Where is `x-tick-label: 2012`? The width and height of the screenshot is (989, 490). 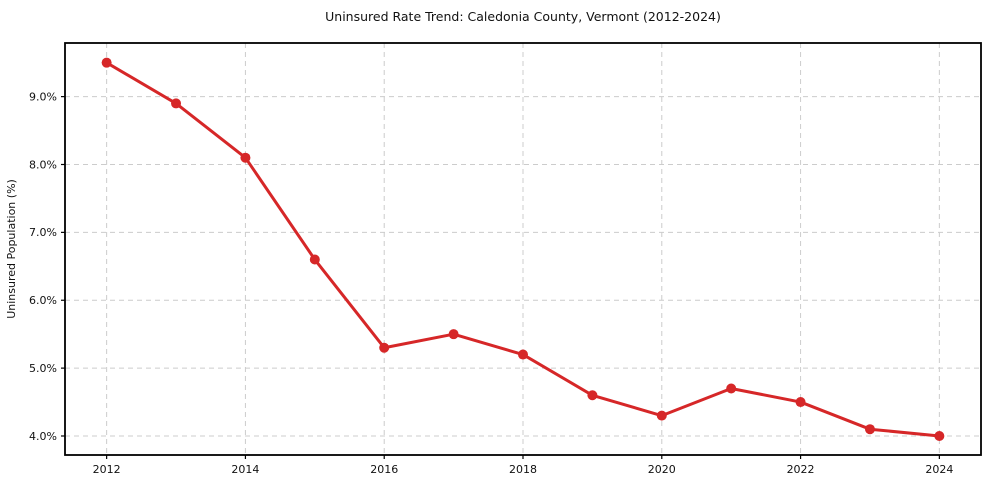 x-tick-label: 2012 is located at coordinates (107, 469).